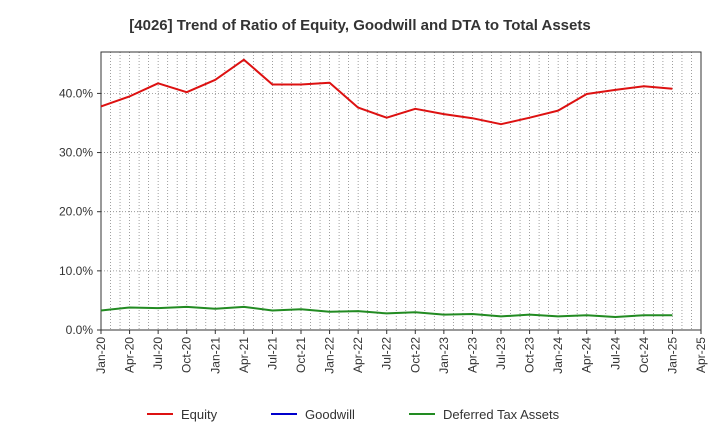  I want to click on x-tick-label: Jan-21, so click(215, 355).